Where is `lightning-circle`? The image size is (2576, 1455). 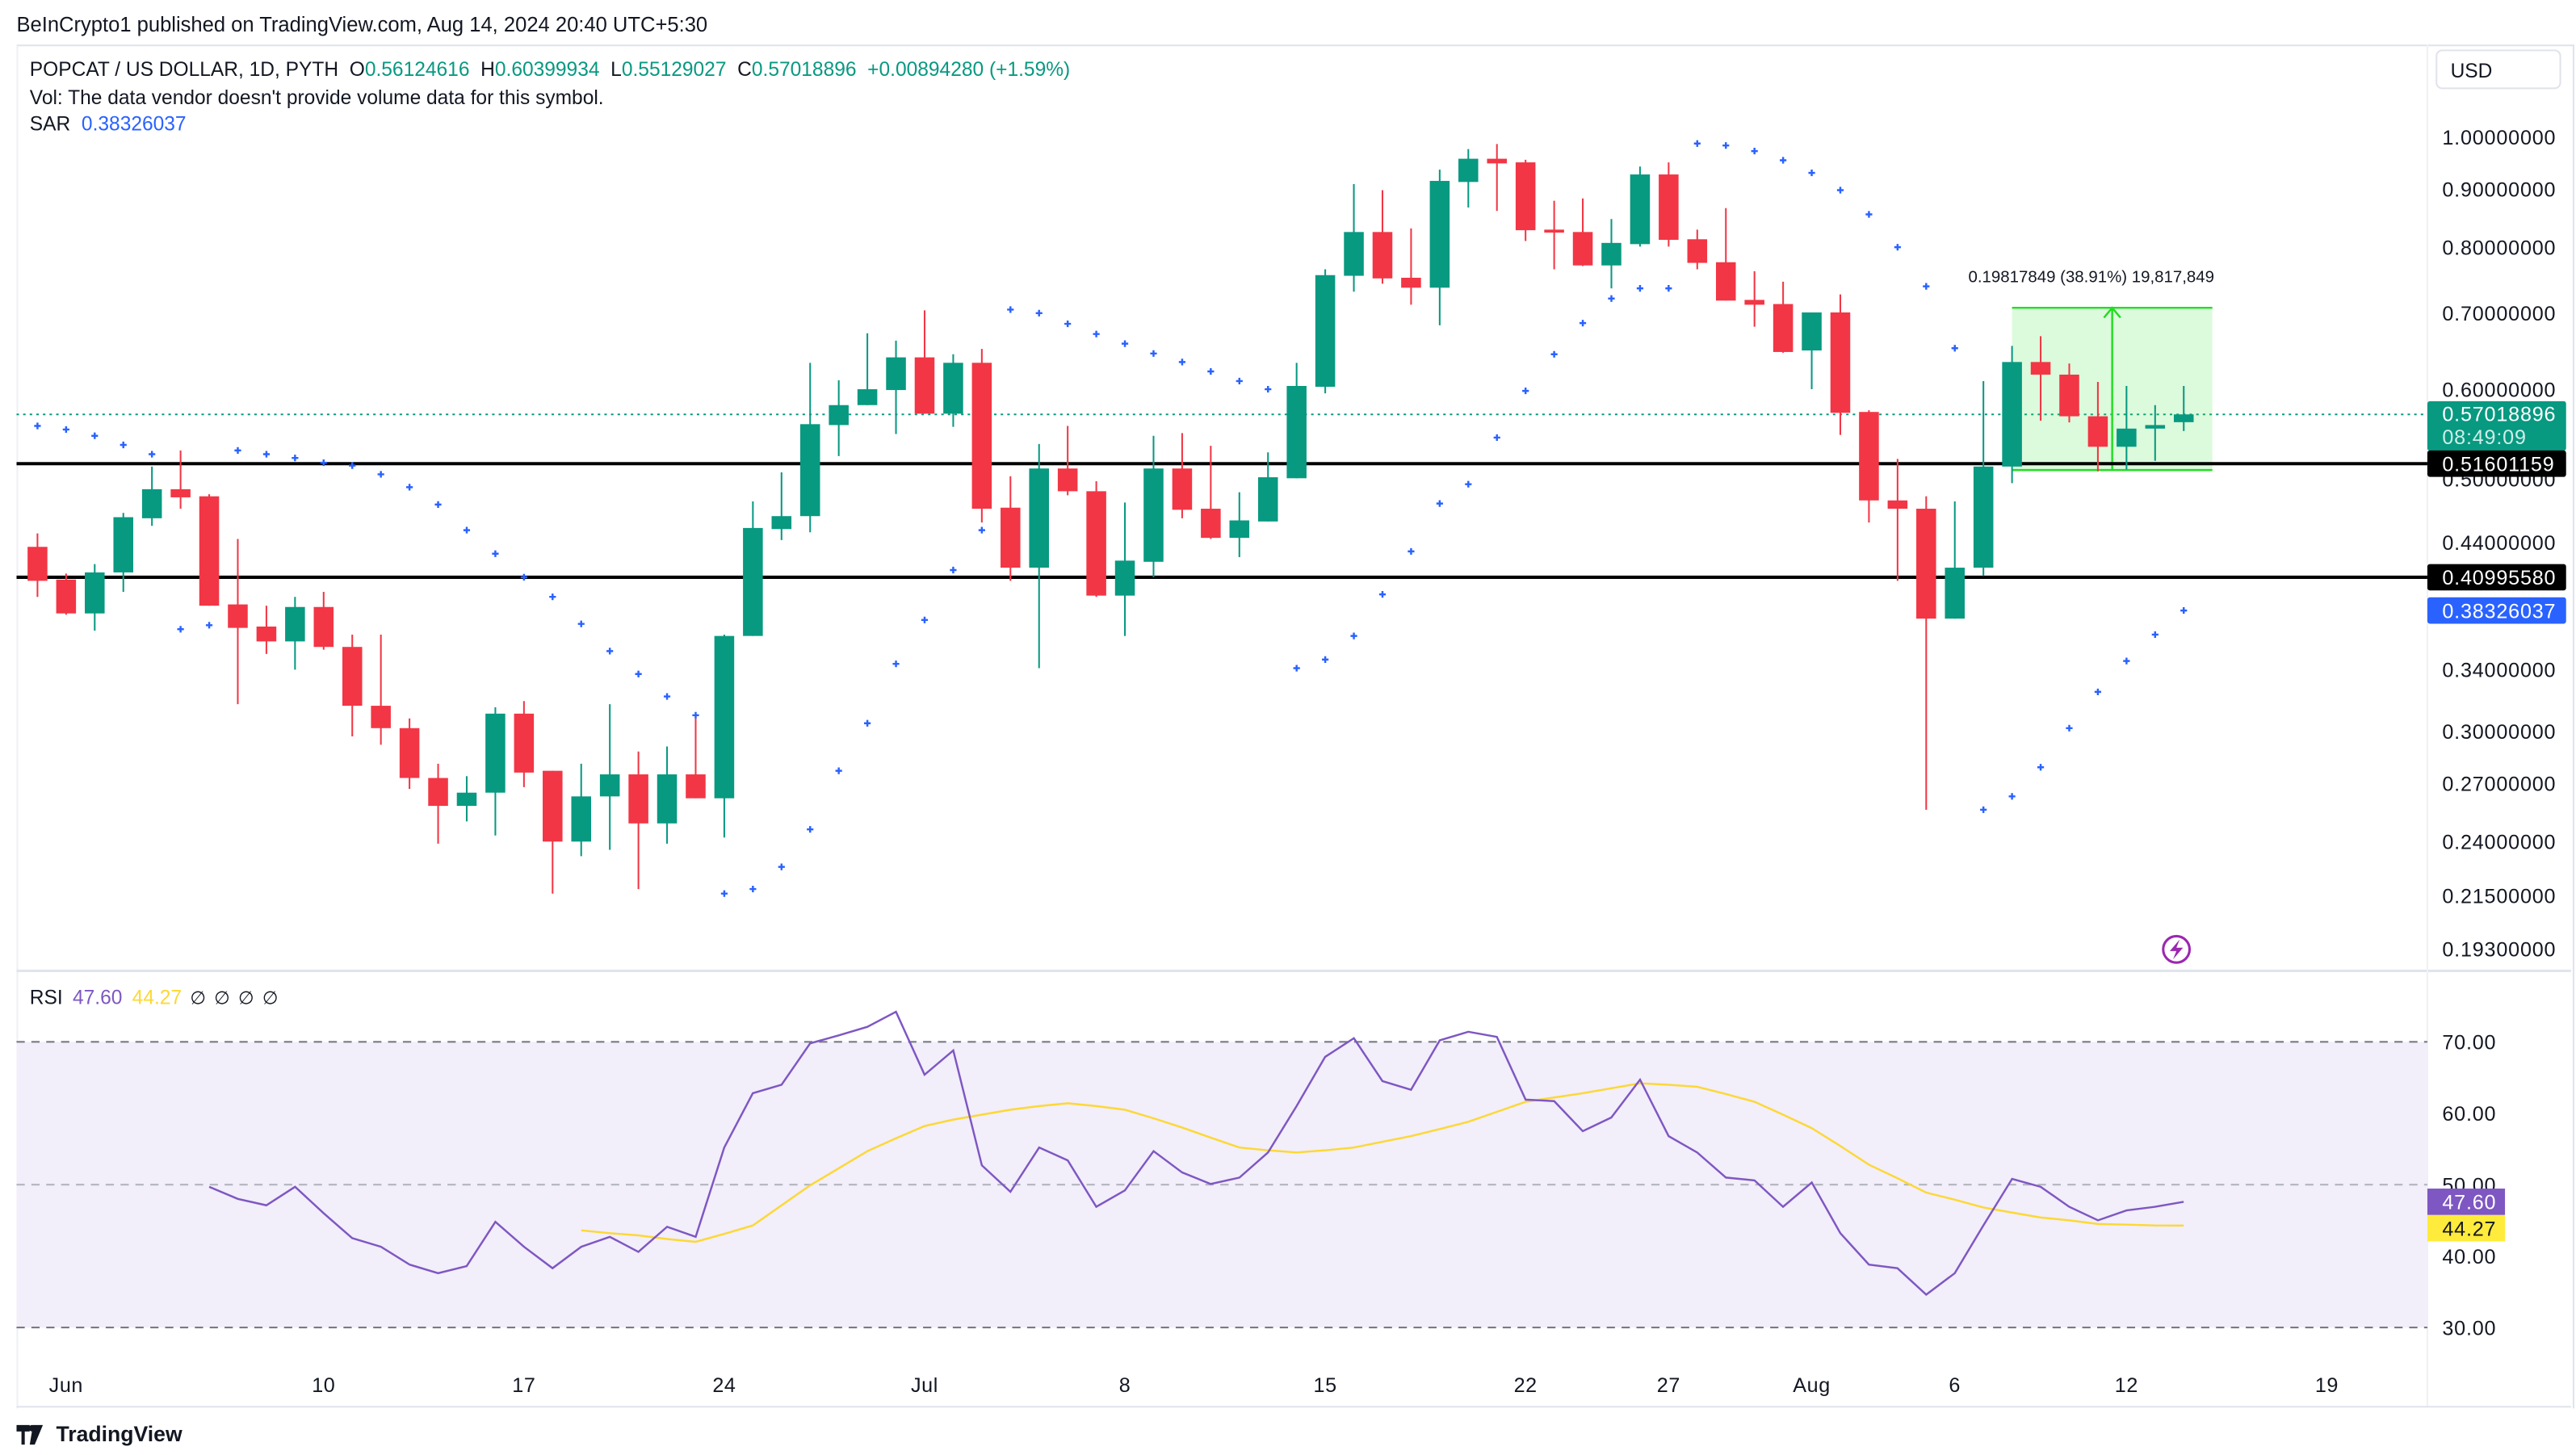 lightning-circle is located at coordinates (2177, 949).